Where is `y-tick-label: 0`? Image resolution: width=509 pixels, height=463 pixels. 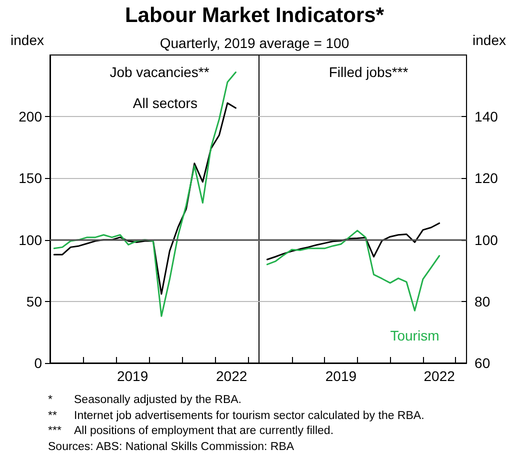 y-tick-label: 0 is located at coordinates (38, 363).